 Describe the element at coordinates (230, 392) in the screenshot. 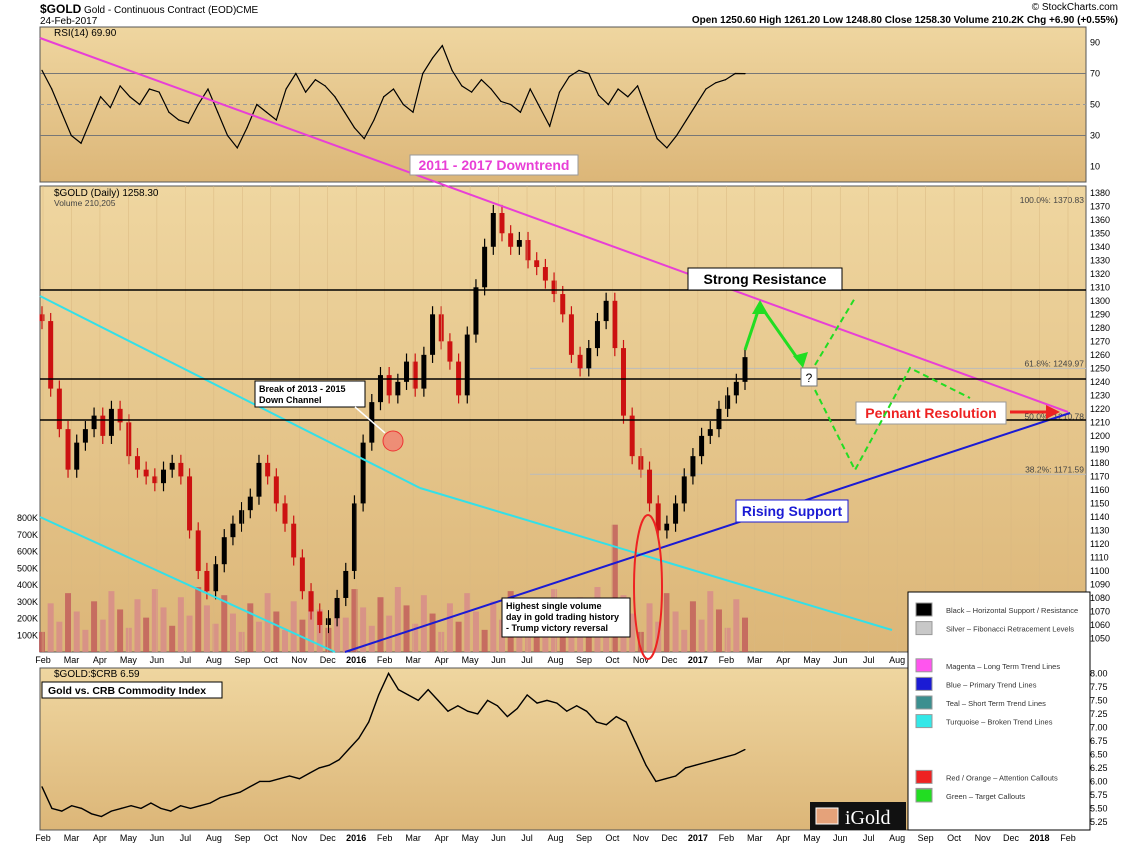

I see `turquoise-upper-line` at that location.